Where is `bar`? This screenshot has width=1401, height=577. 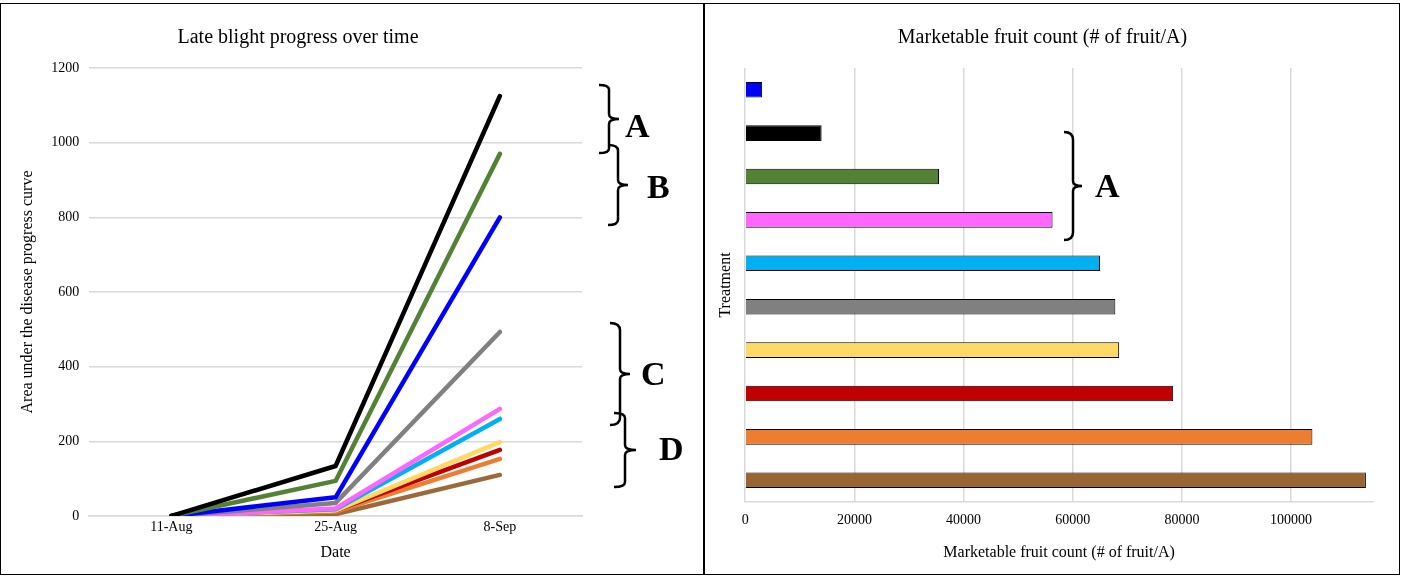
bar is located at coordinates (783, 133).